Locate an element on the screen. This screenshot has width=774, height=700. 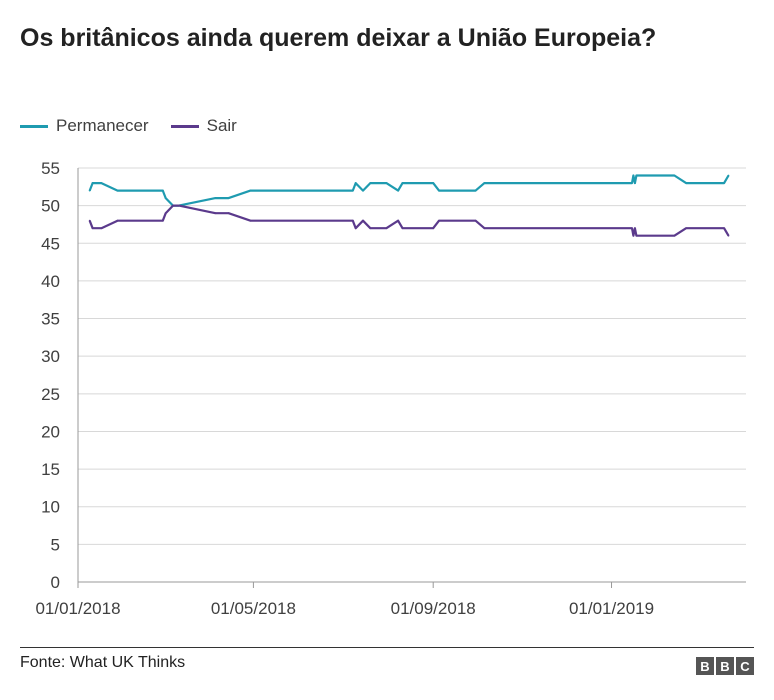
y-tick-label: 30 is located at coordinates (50, 356).